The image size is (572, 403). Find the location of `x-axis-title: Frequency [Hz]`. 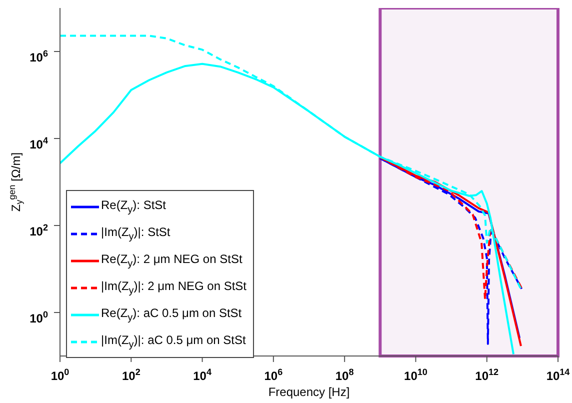

x-axis-title: Frequency [Hz] is located at coordinates (309, 392).